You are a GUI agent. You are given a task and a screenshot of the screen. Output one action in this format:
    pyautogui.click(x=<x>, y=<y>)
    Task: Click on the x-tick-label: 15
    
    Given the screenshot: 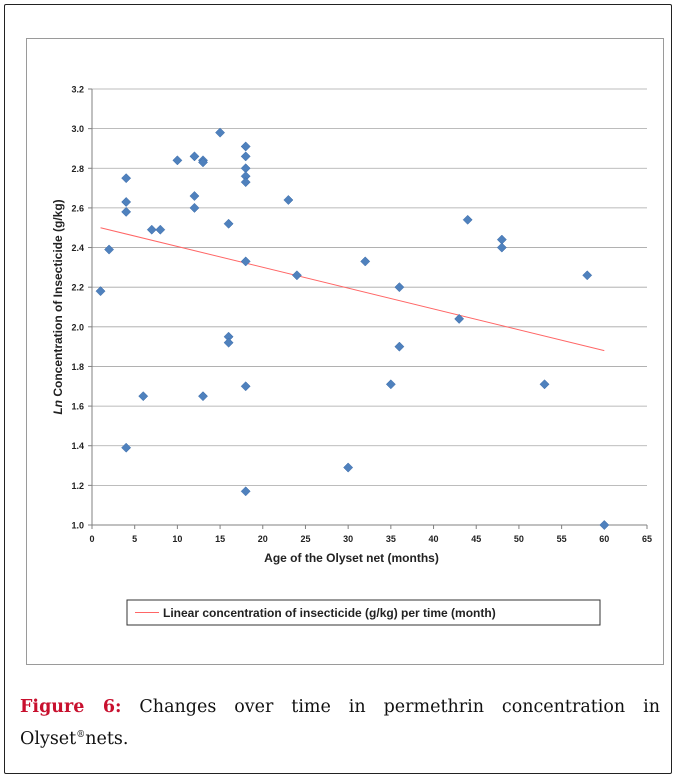 What is the action you would take?
    pyautogui.click(x=220, y=539)
    